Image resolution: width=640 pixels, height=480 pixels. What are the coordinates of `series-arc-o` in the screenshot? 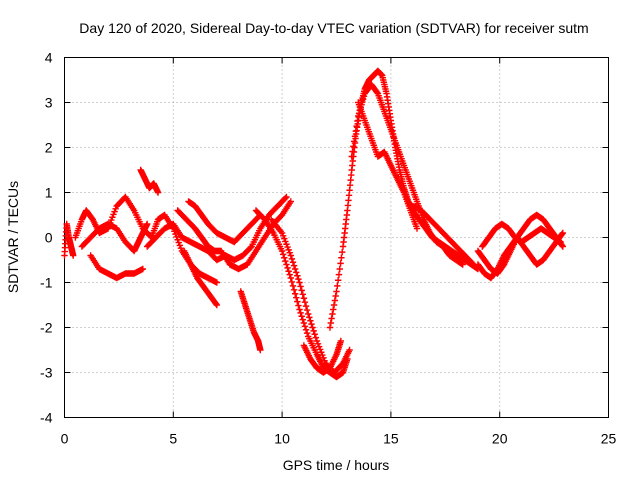 It's located at (407, 174).